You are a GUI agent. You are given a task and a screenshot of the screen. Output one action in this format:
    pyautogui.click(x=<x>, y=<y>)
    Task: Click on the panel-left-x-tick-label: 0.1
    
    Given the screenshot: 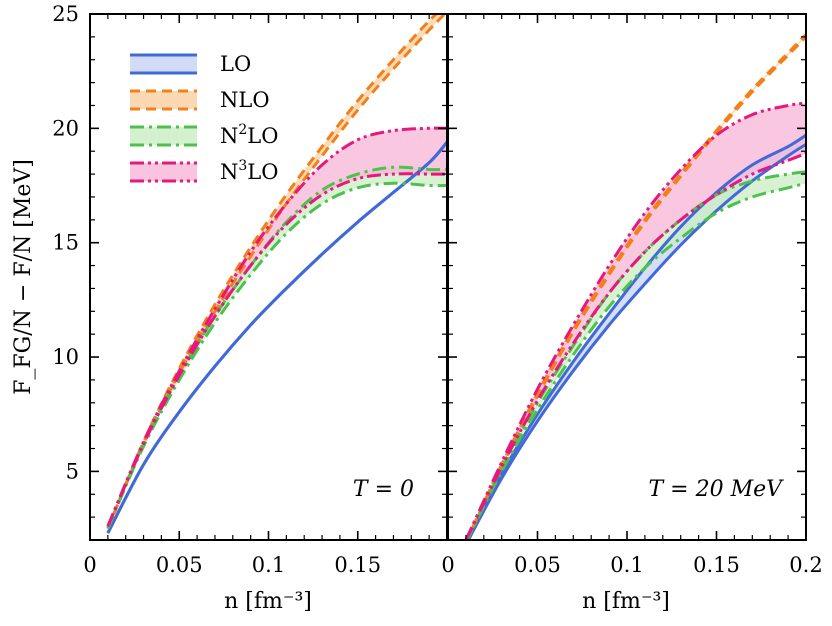 What is the action you would take?
    pyautogui.click(x=268, y=565)
    